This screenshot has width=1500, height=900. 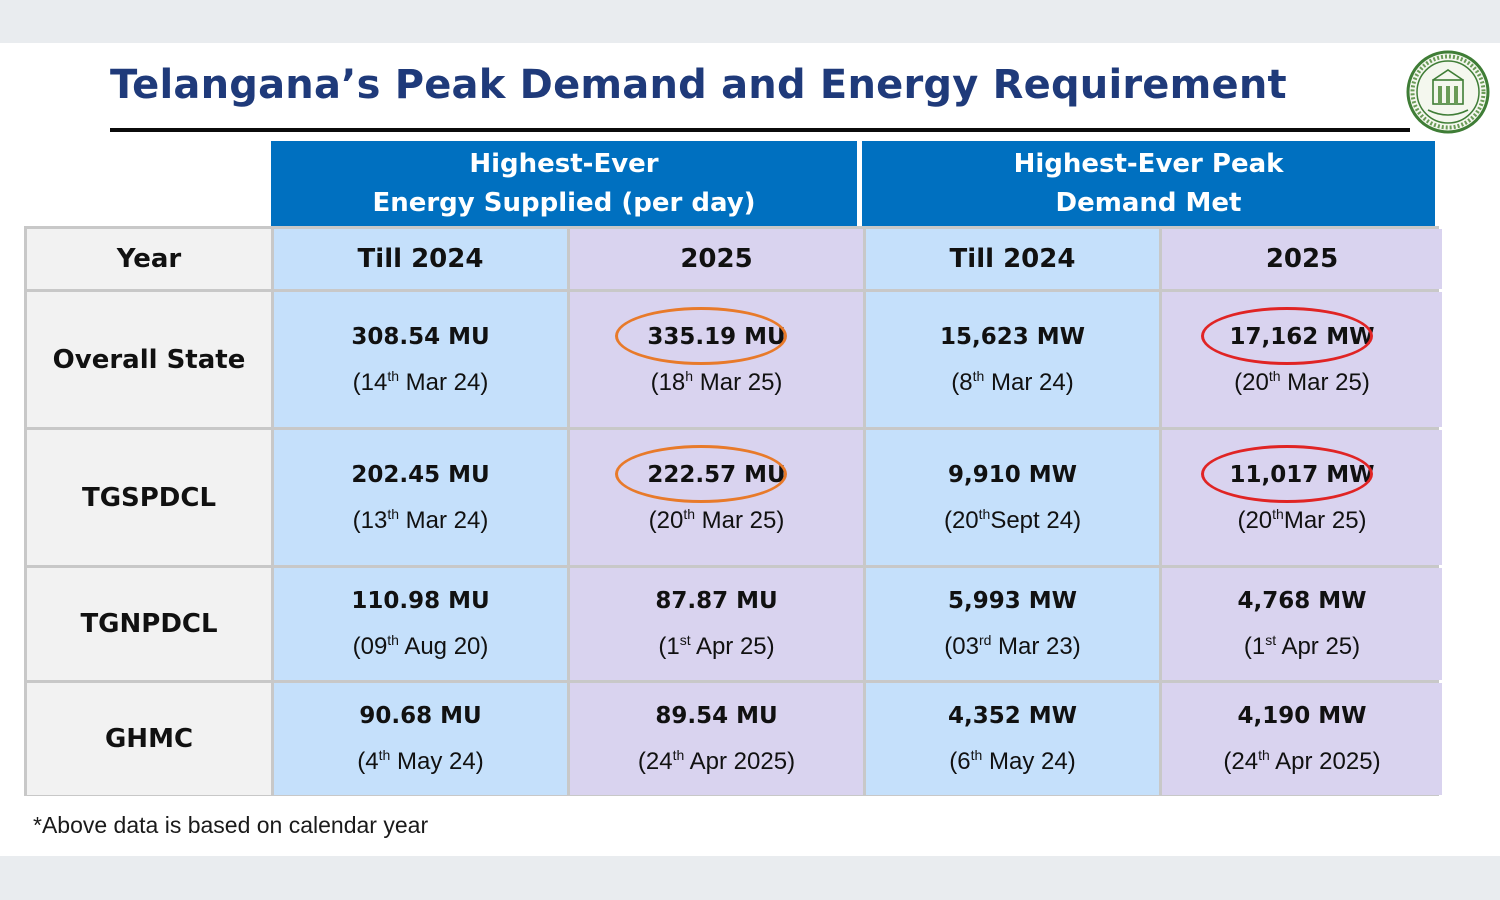 What do you see at coordinates (1318, 646) in the screenshot?
I see `cell-date-rest: Apr 25)` at bounding box center [1318, 646].